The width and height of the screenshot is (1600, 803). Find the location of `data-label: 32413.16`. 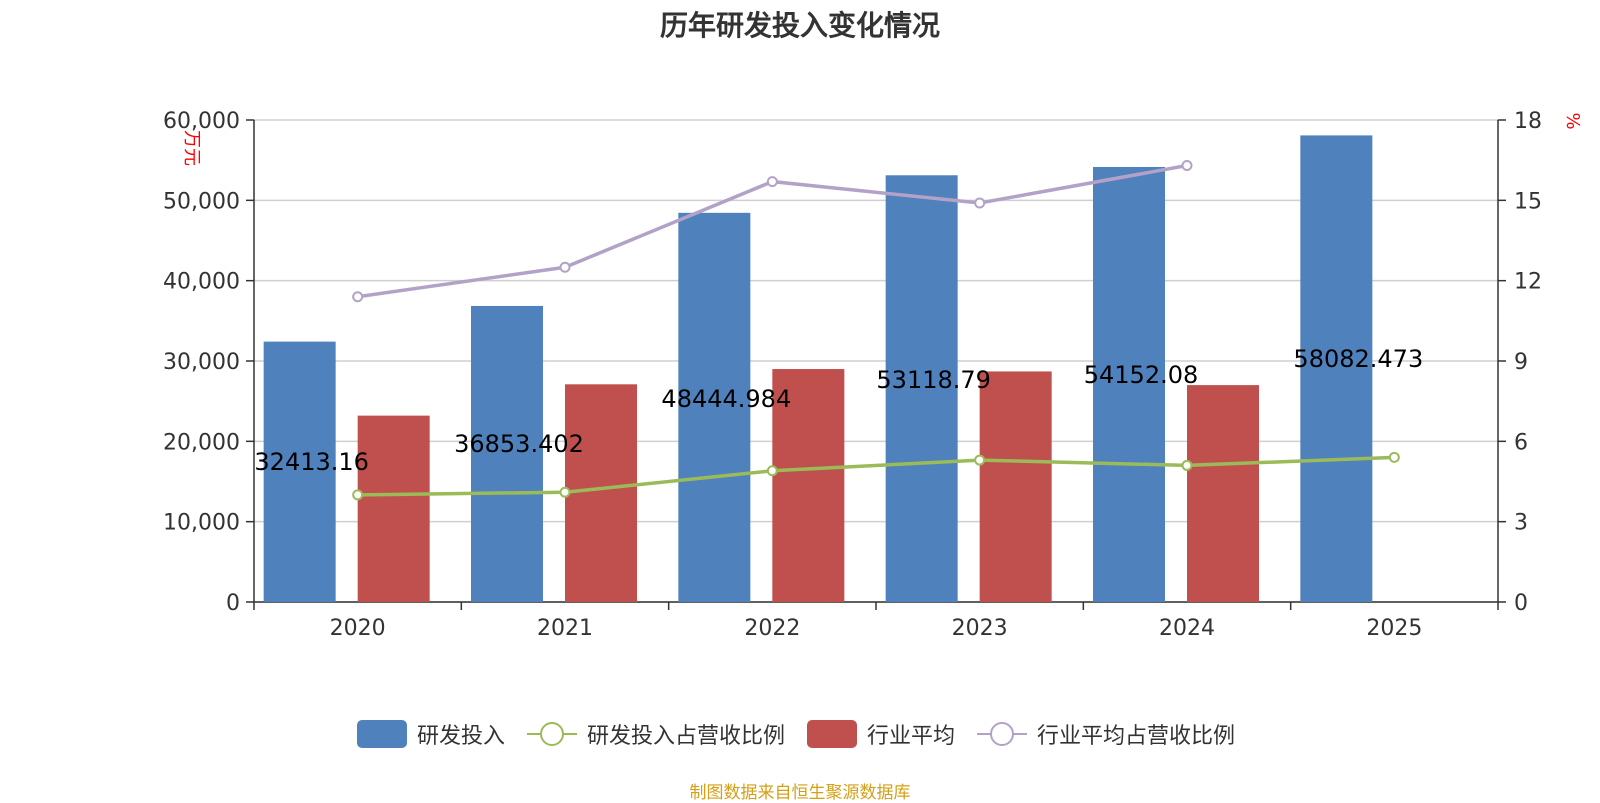

data-label: 32413.16 is located at coordinates (311, 462).